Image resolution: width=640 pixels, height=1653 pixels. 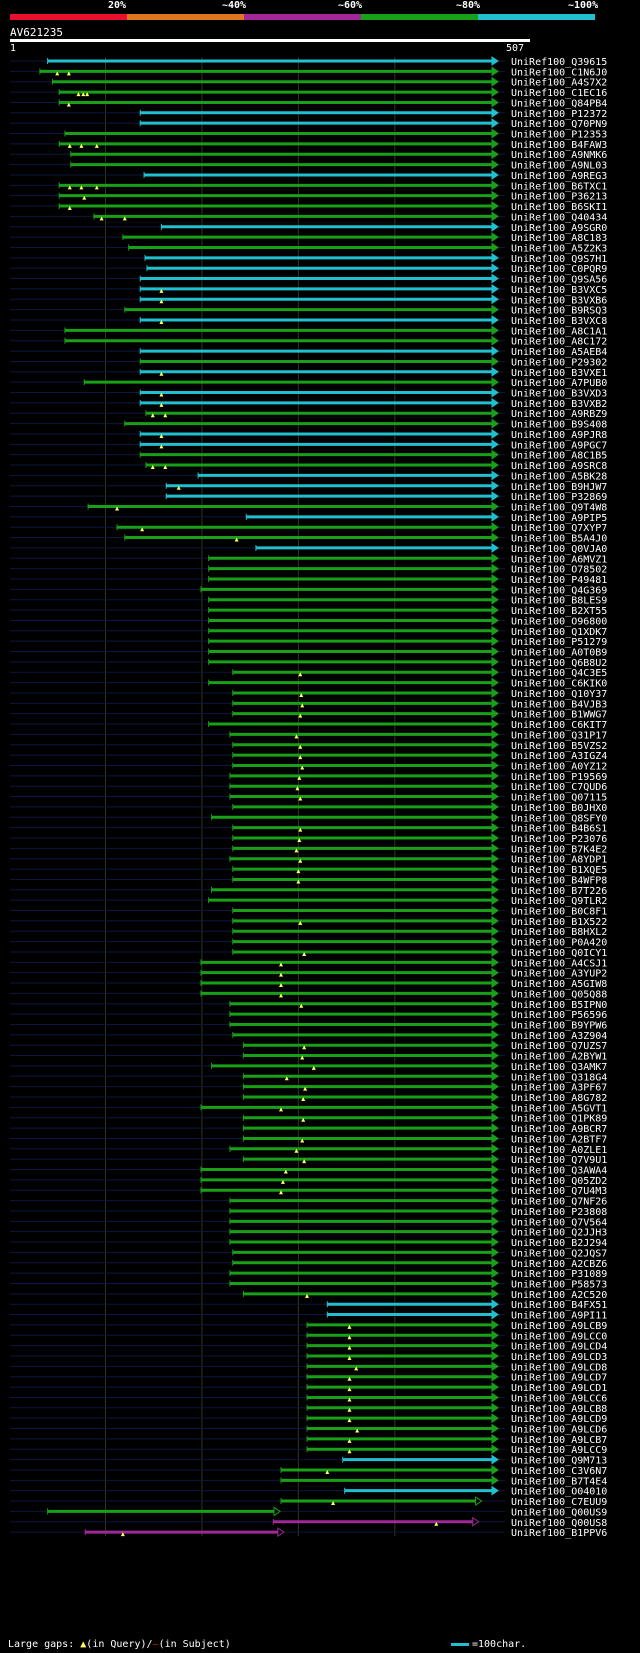 What do you see at coordinates (559, 300) in the screenshot?
I see `hit-label: UniRef100_B3VXB6` at bounding box center [559, 300].